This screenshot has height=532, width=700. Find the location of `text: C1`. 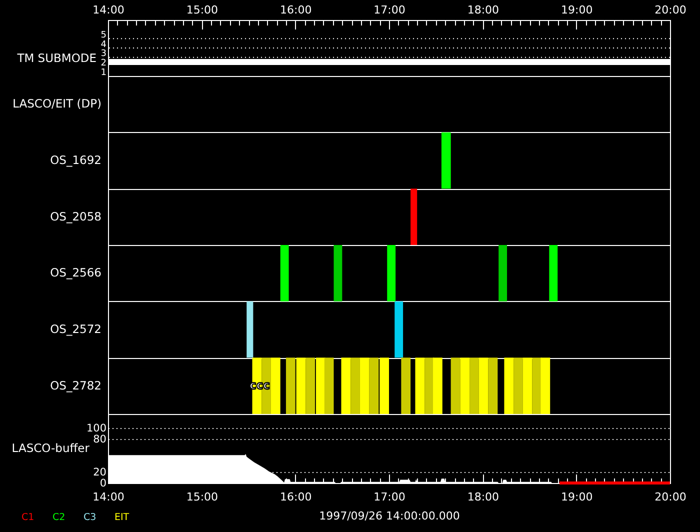

text: C1 is located at coordinates (28, 518).